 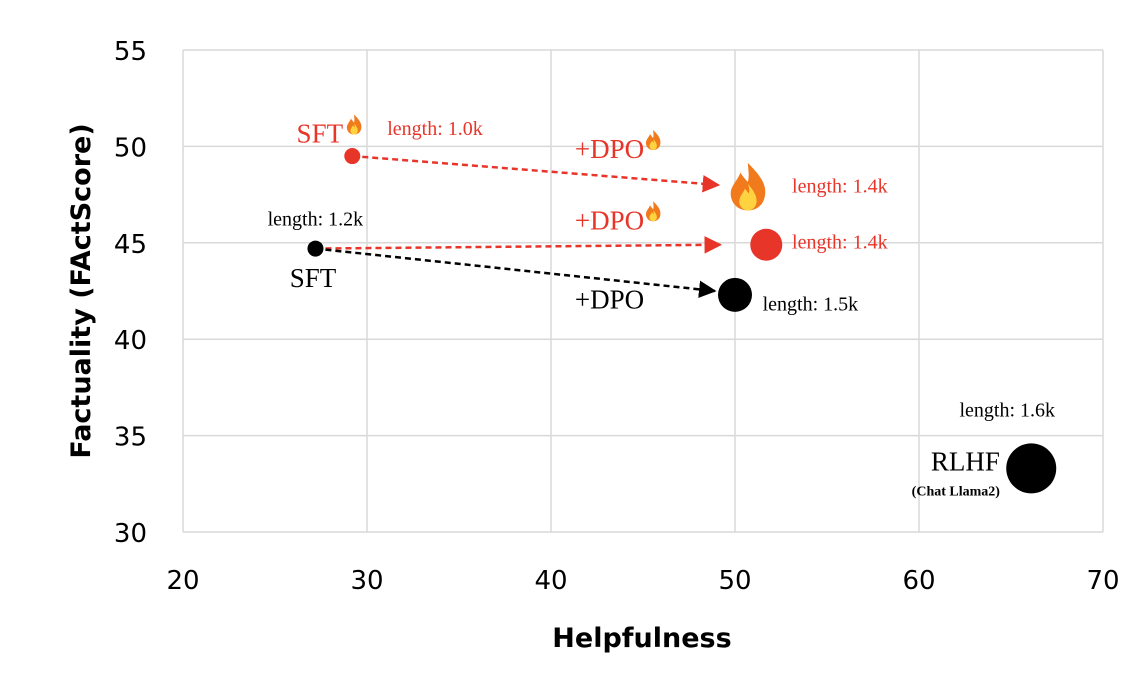 I want to click on label-rlhf-length: length: 1.6k, so click(x=1007, y=410).